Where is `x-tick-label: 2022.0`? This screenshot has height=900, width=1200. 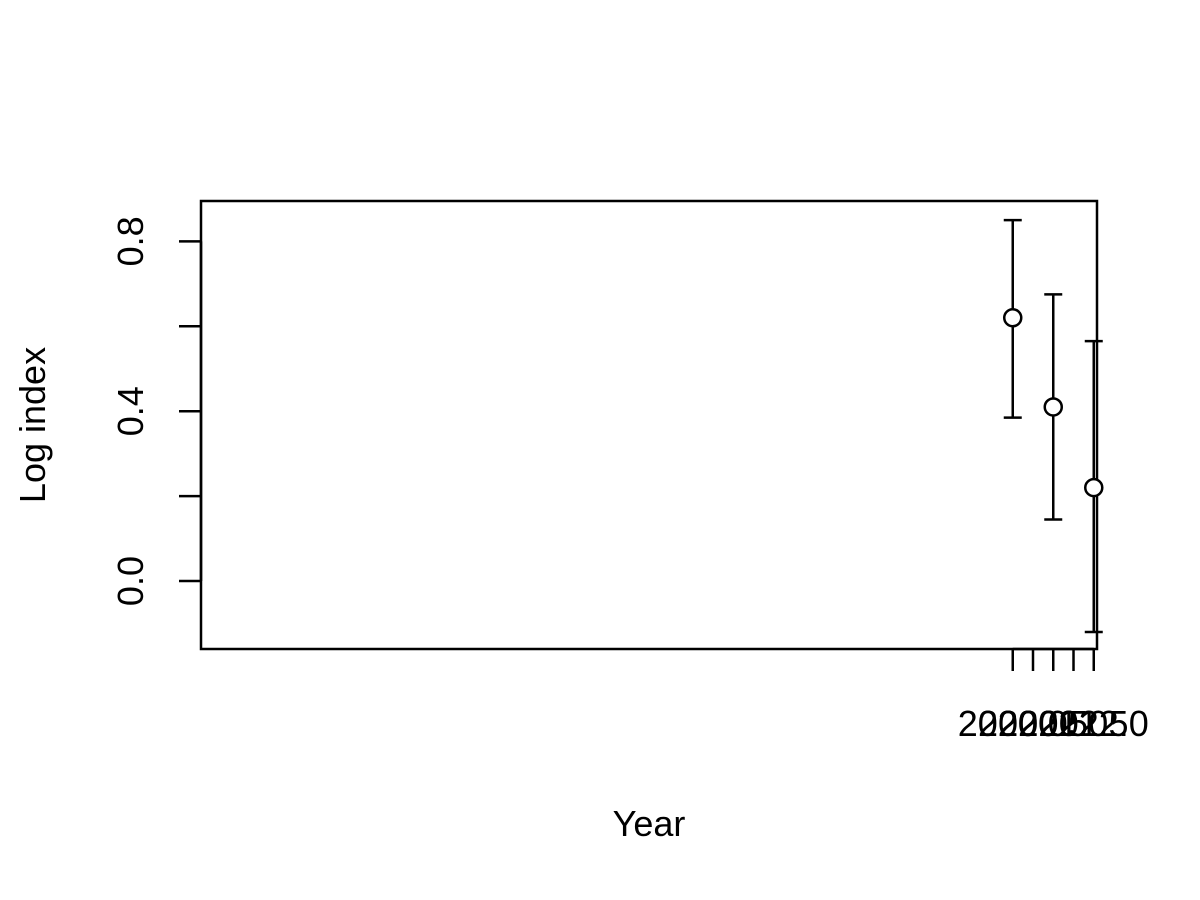
x-tick-label: 2022.0 is located at coordinates (1094, 723).